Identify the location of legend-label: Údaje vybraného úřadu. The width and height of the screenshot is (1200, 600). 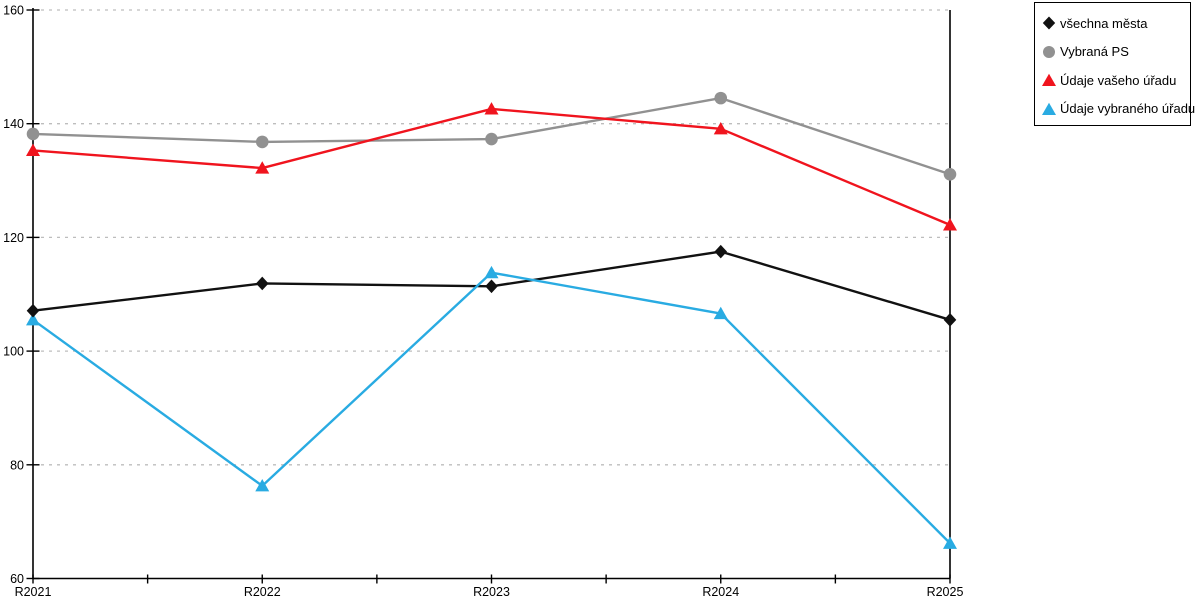
(1128, 109).